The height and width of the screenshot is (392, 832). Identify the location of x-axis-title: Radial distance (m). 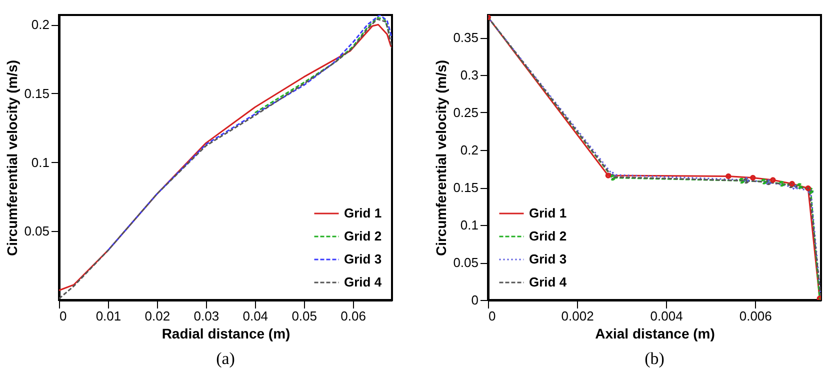
(226, 334).